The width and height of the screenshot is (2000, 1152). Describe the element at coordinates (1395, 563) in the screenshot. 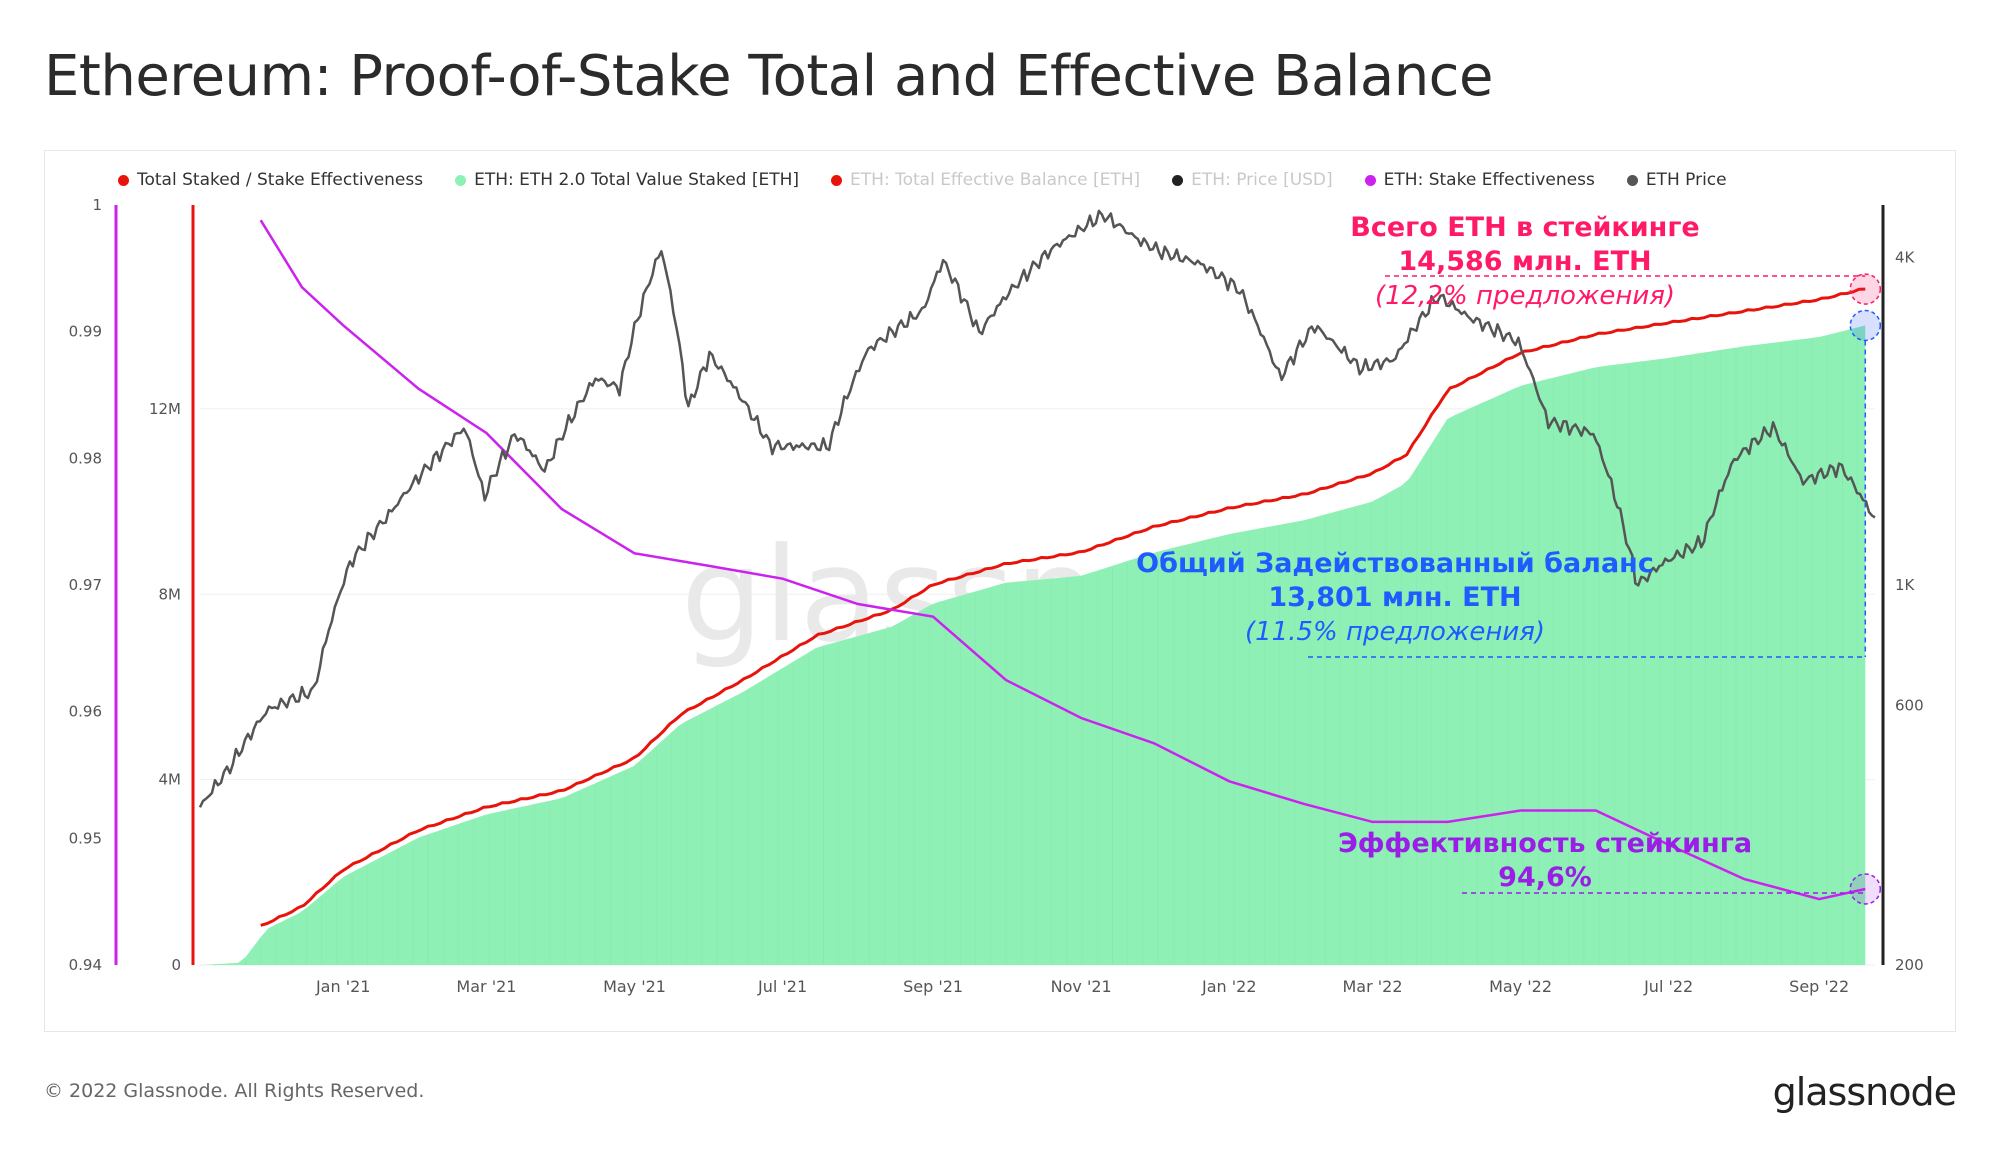

I see `effective-balance-annotation-title: Общий Задействованный баланс` at that location.